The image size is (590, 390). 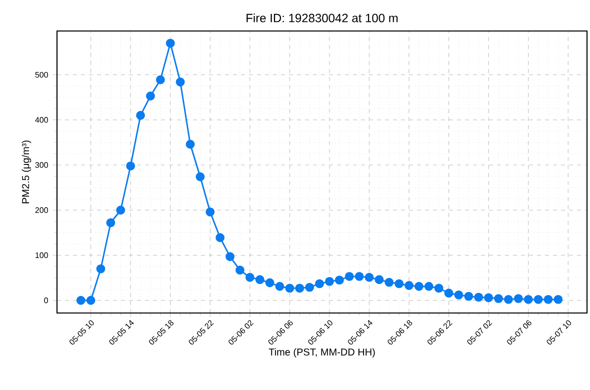 What do you see at coordinates (41, 75) in the screenshot?
I see `y-tick-label: 500` at bounding box center [41, 75].